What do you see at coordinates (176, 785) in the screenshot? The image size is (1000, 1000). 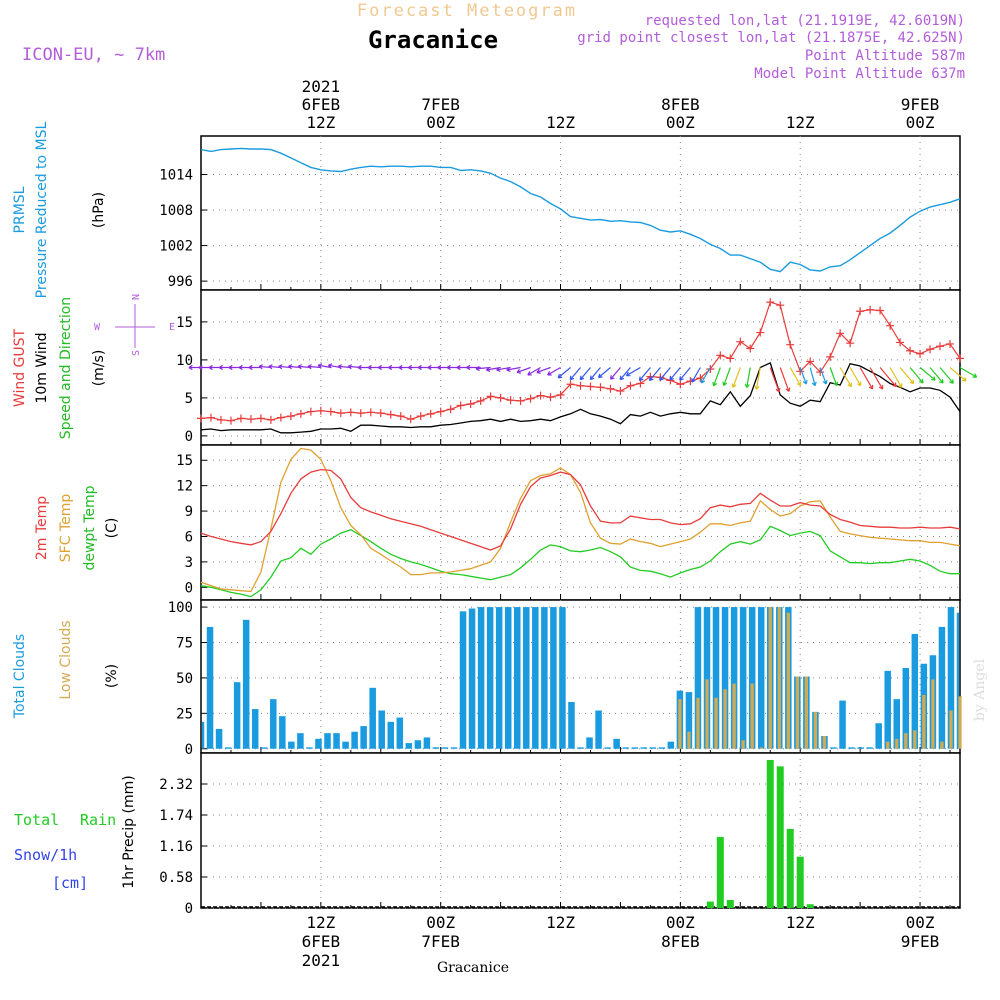 I see `precip-ytick-label: 2.32` at bounding box center [176, 785].